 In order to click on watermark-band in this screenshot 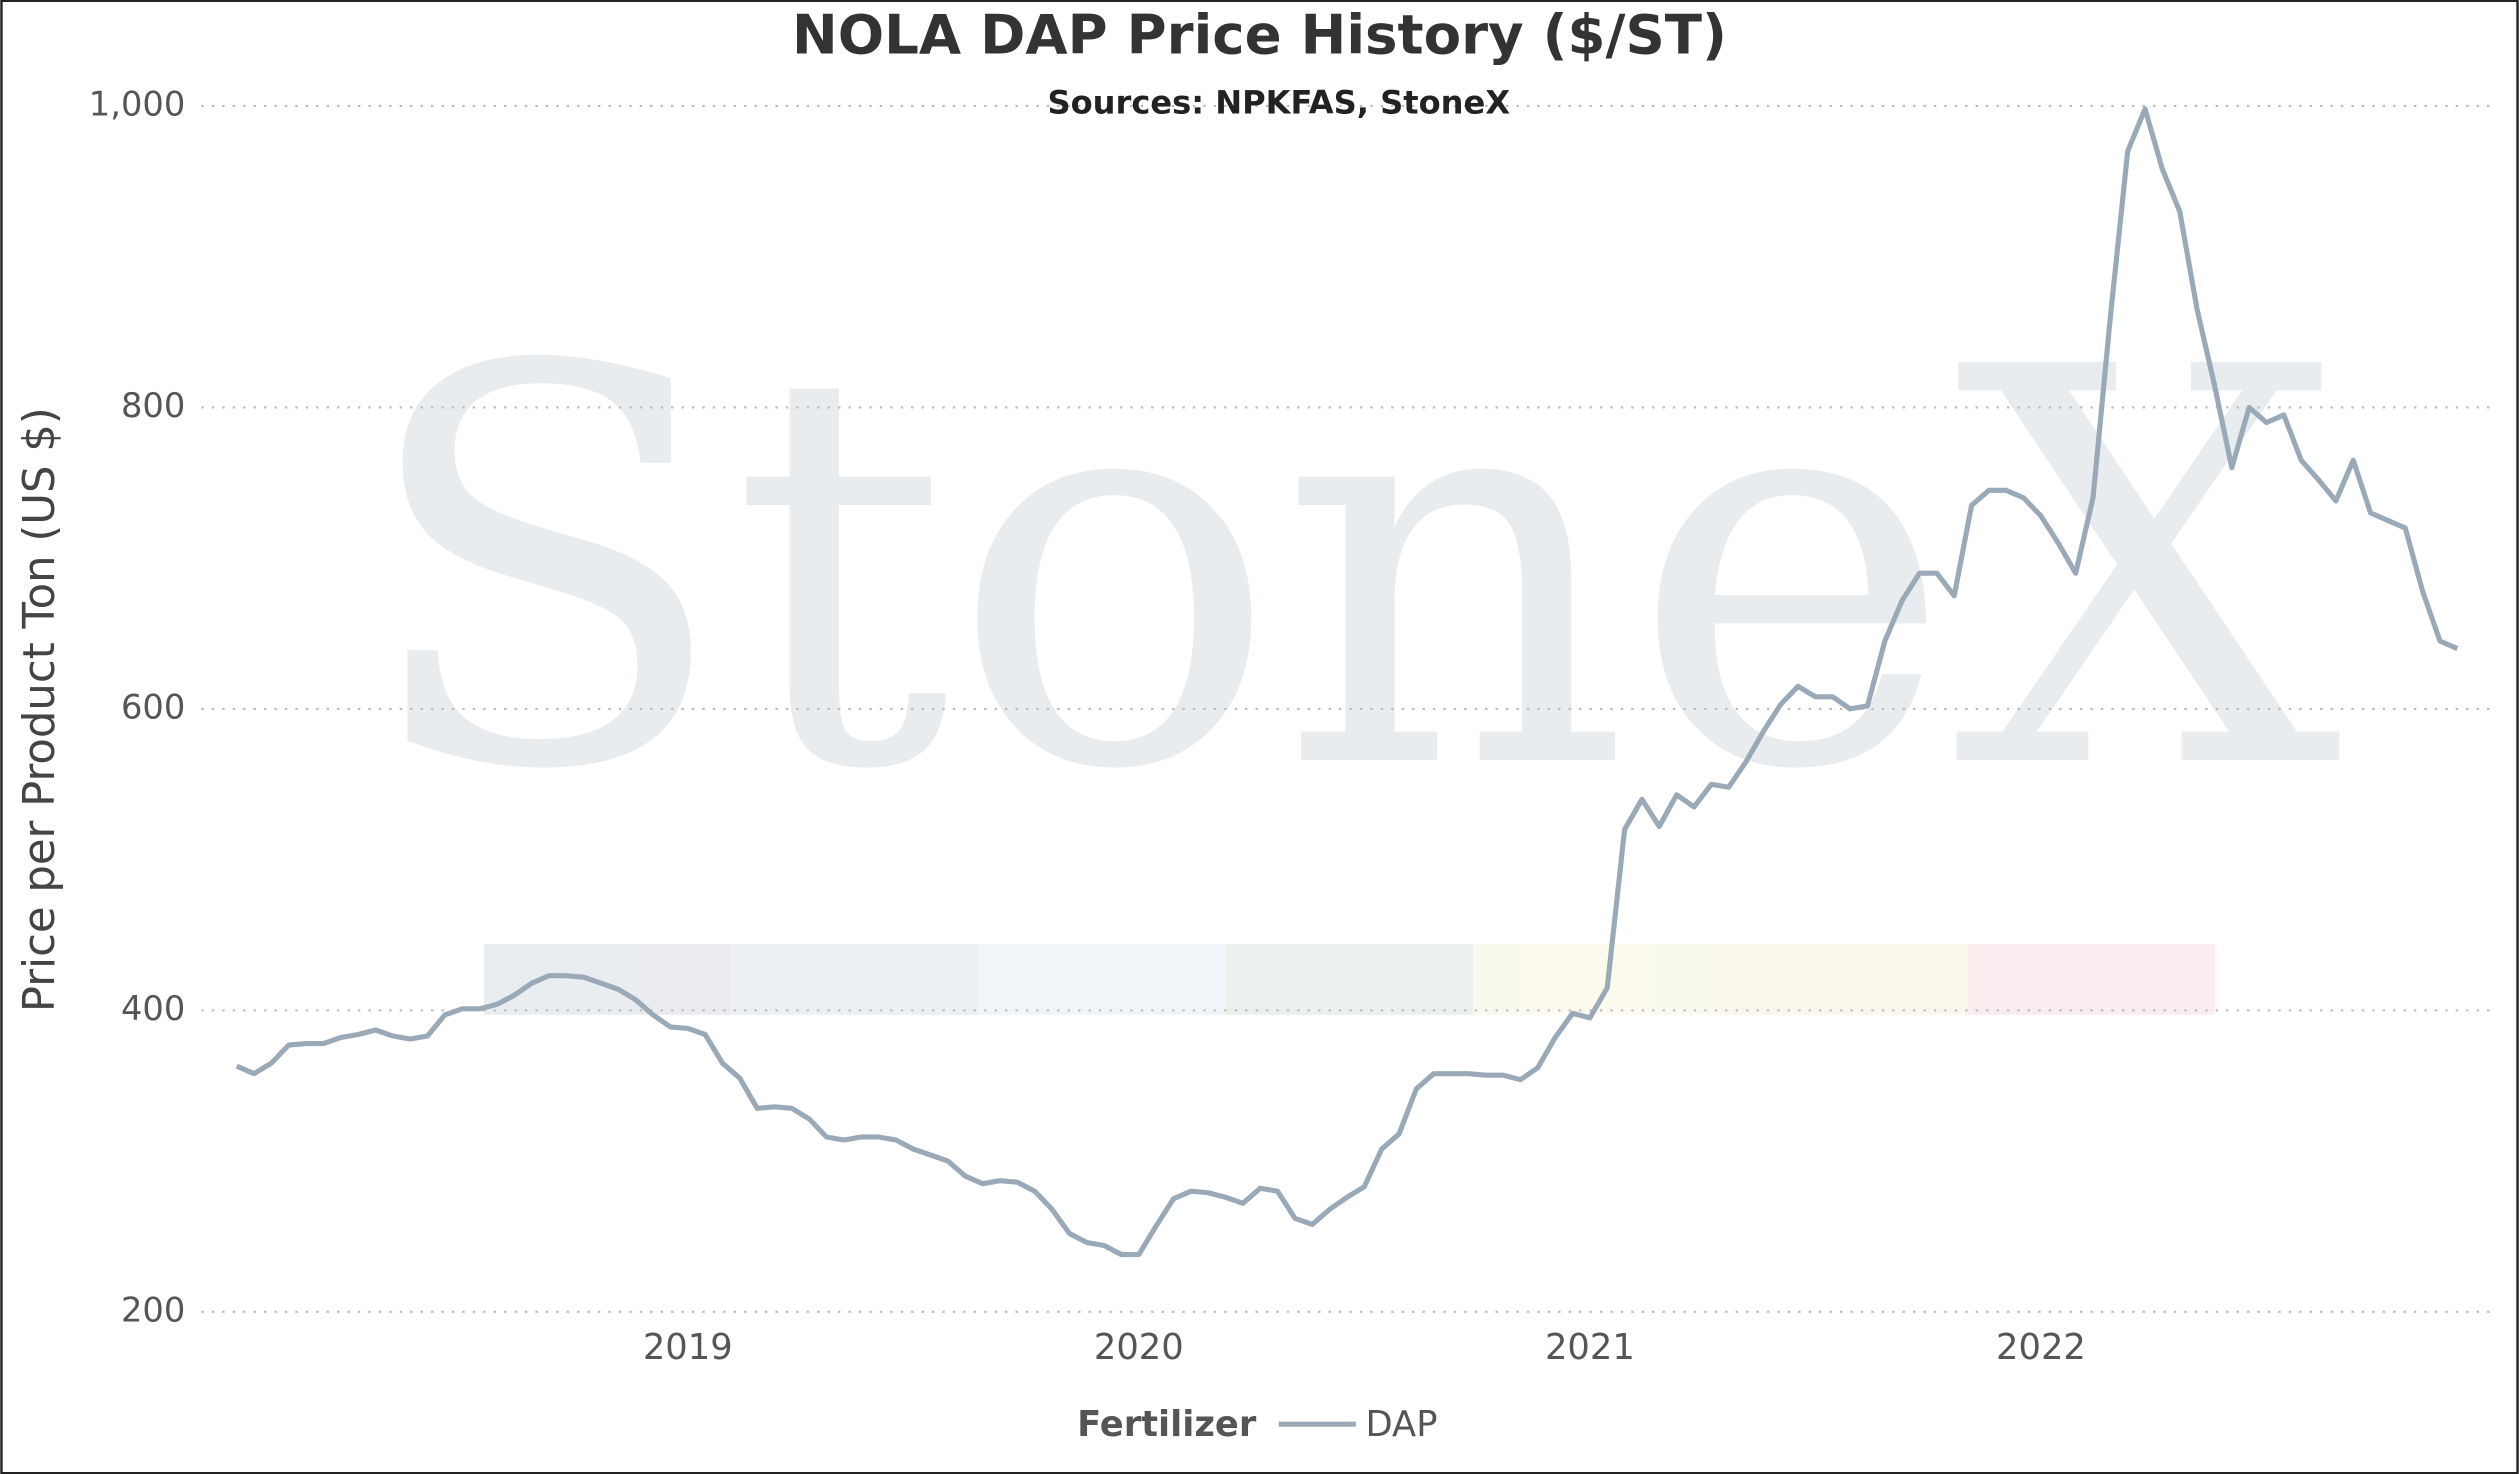, I will do `click(1349, 979)`.